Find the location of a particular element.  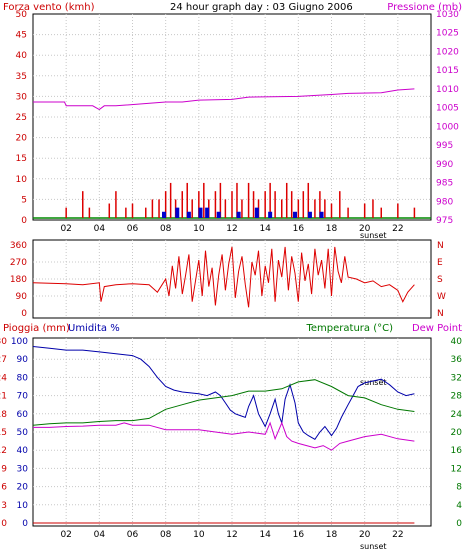

humidity-panel-x-tick-label: 02 is located at coordinates (65, 535).